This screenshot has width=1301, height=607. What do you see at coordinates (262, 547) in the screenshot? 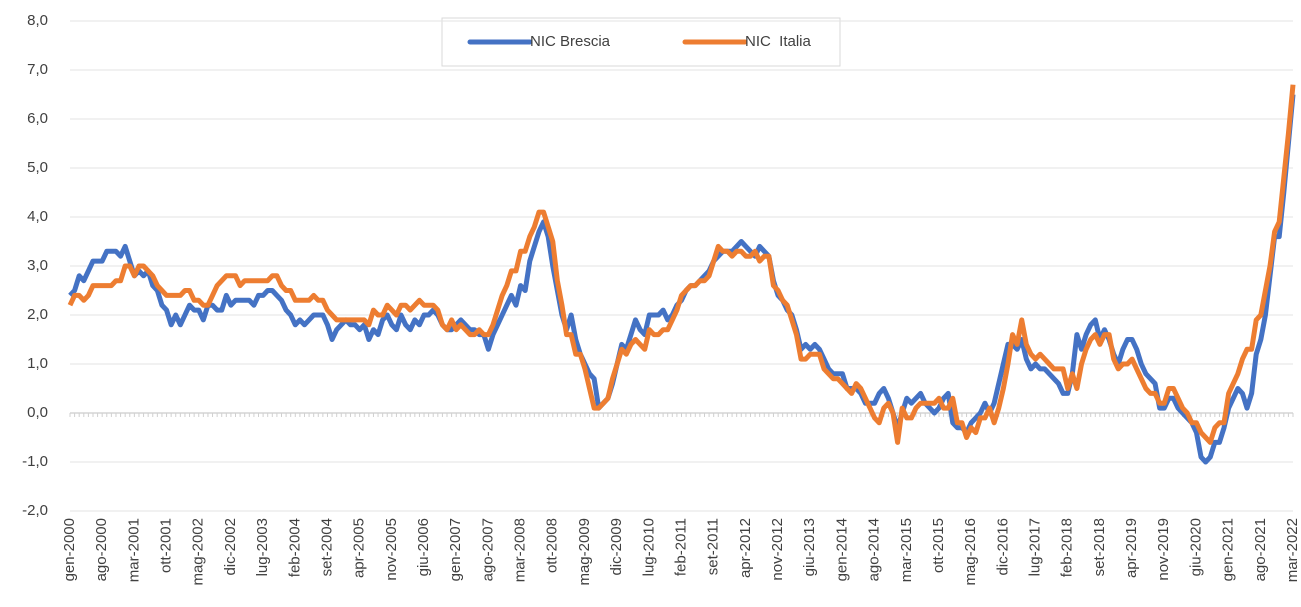
I see `x-tick-label: lug-2003` at bounding box center [262, 547].